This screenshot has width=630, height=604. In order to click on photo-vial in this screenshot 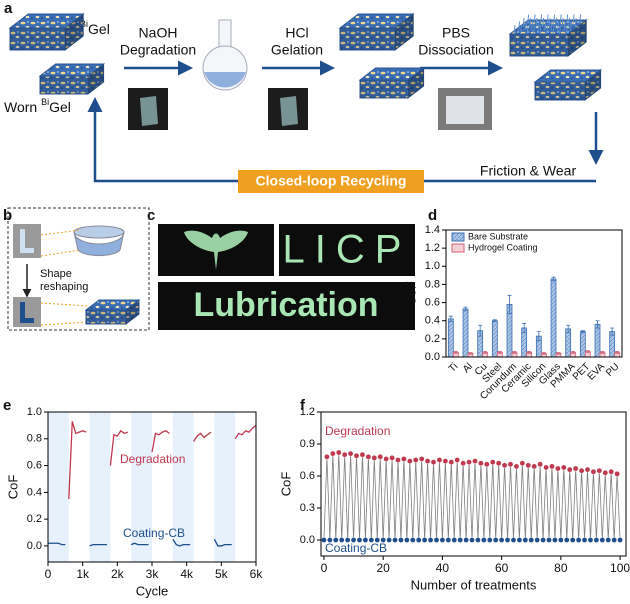, I will do `click(289, 111)`.